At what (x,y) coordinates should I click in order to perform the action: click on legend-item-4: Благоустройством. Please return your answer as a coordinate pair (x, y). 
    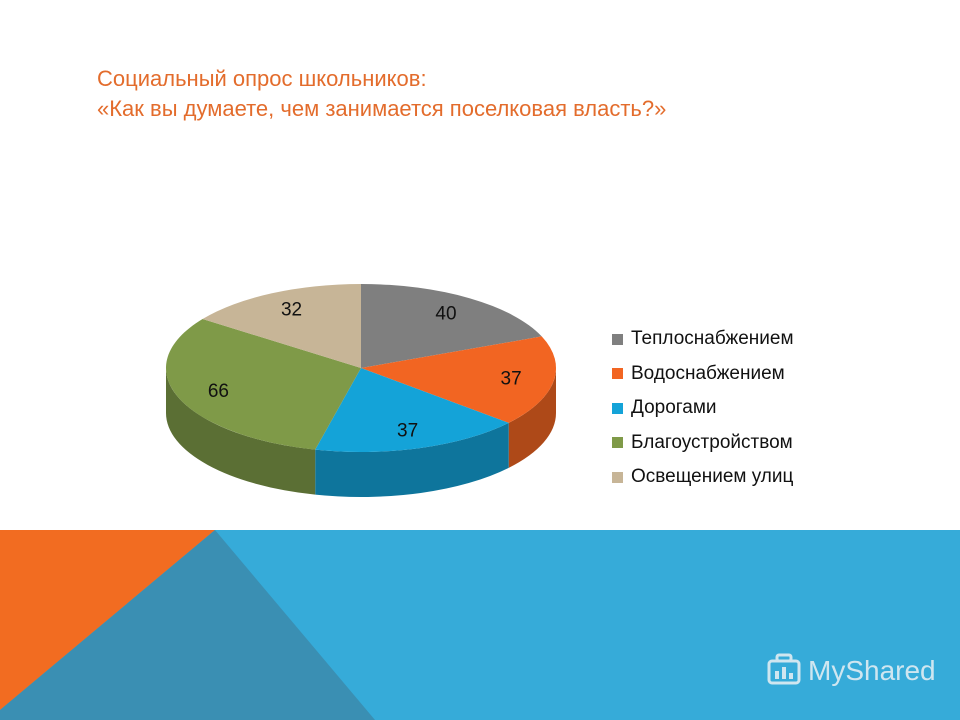
    Looking at the image, I should click on (703, 443).